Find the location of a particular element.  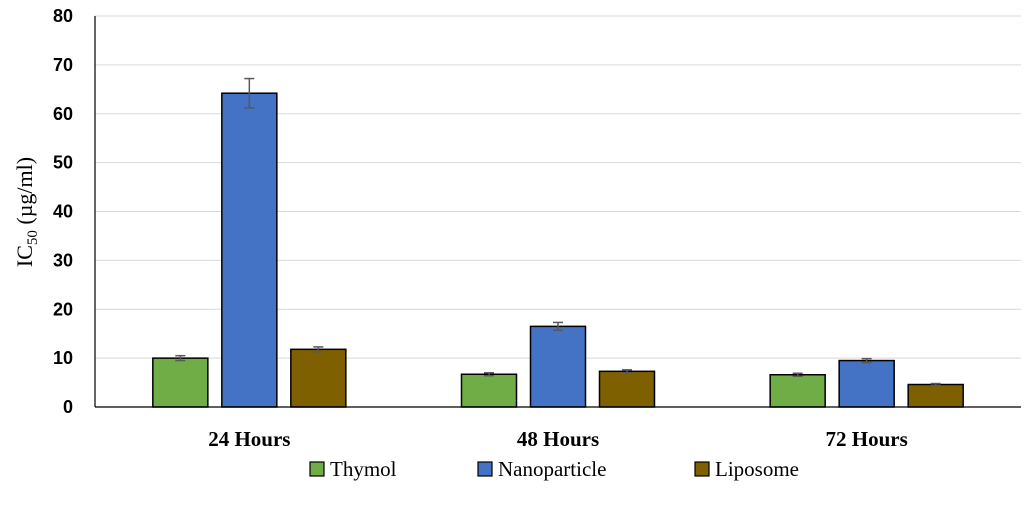

y-axis-label: IC50 (µg/ml) is located at coordinates (26, 212).